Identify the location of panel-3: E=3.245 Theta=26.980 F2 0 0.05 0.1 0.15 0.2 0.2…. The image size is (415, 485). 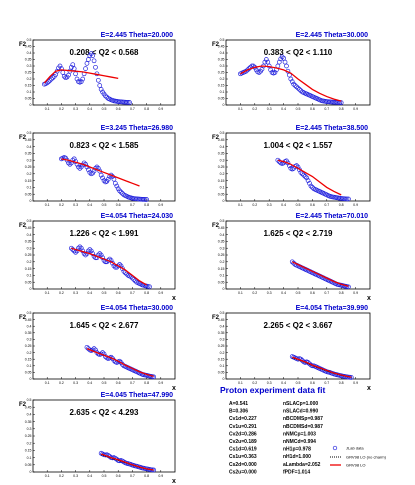
(97, 166).